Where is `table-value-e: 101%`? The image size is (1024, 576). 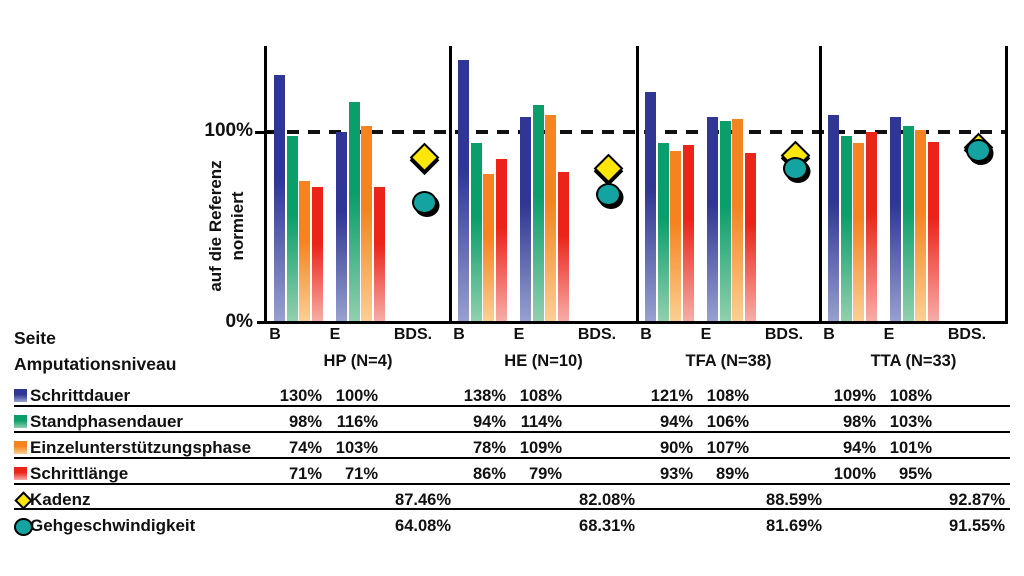
table-value-e: 101% is located at coordinates (910, 448).